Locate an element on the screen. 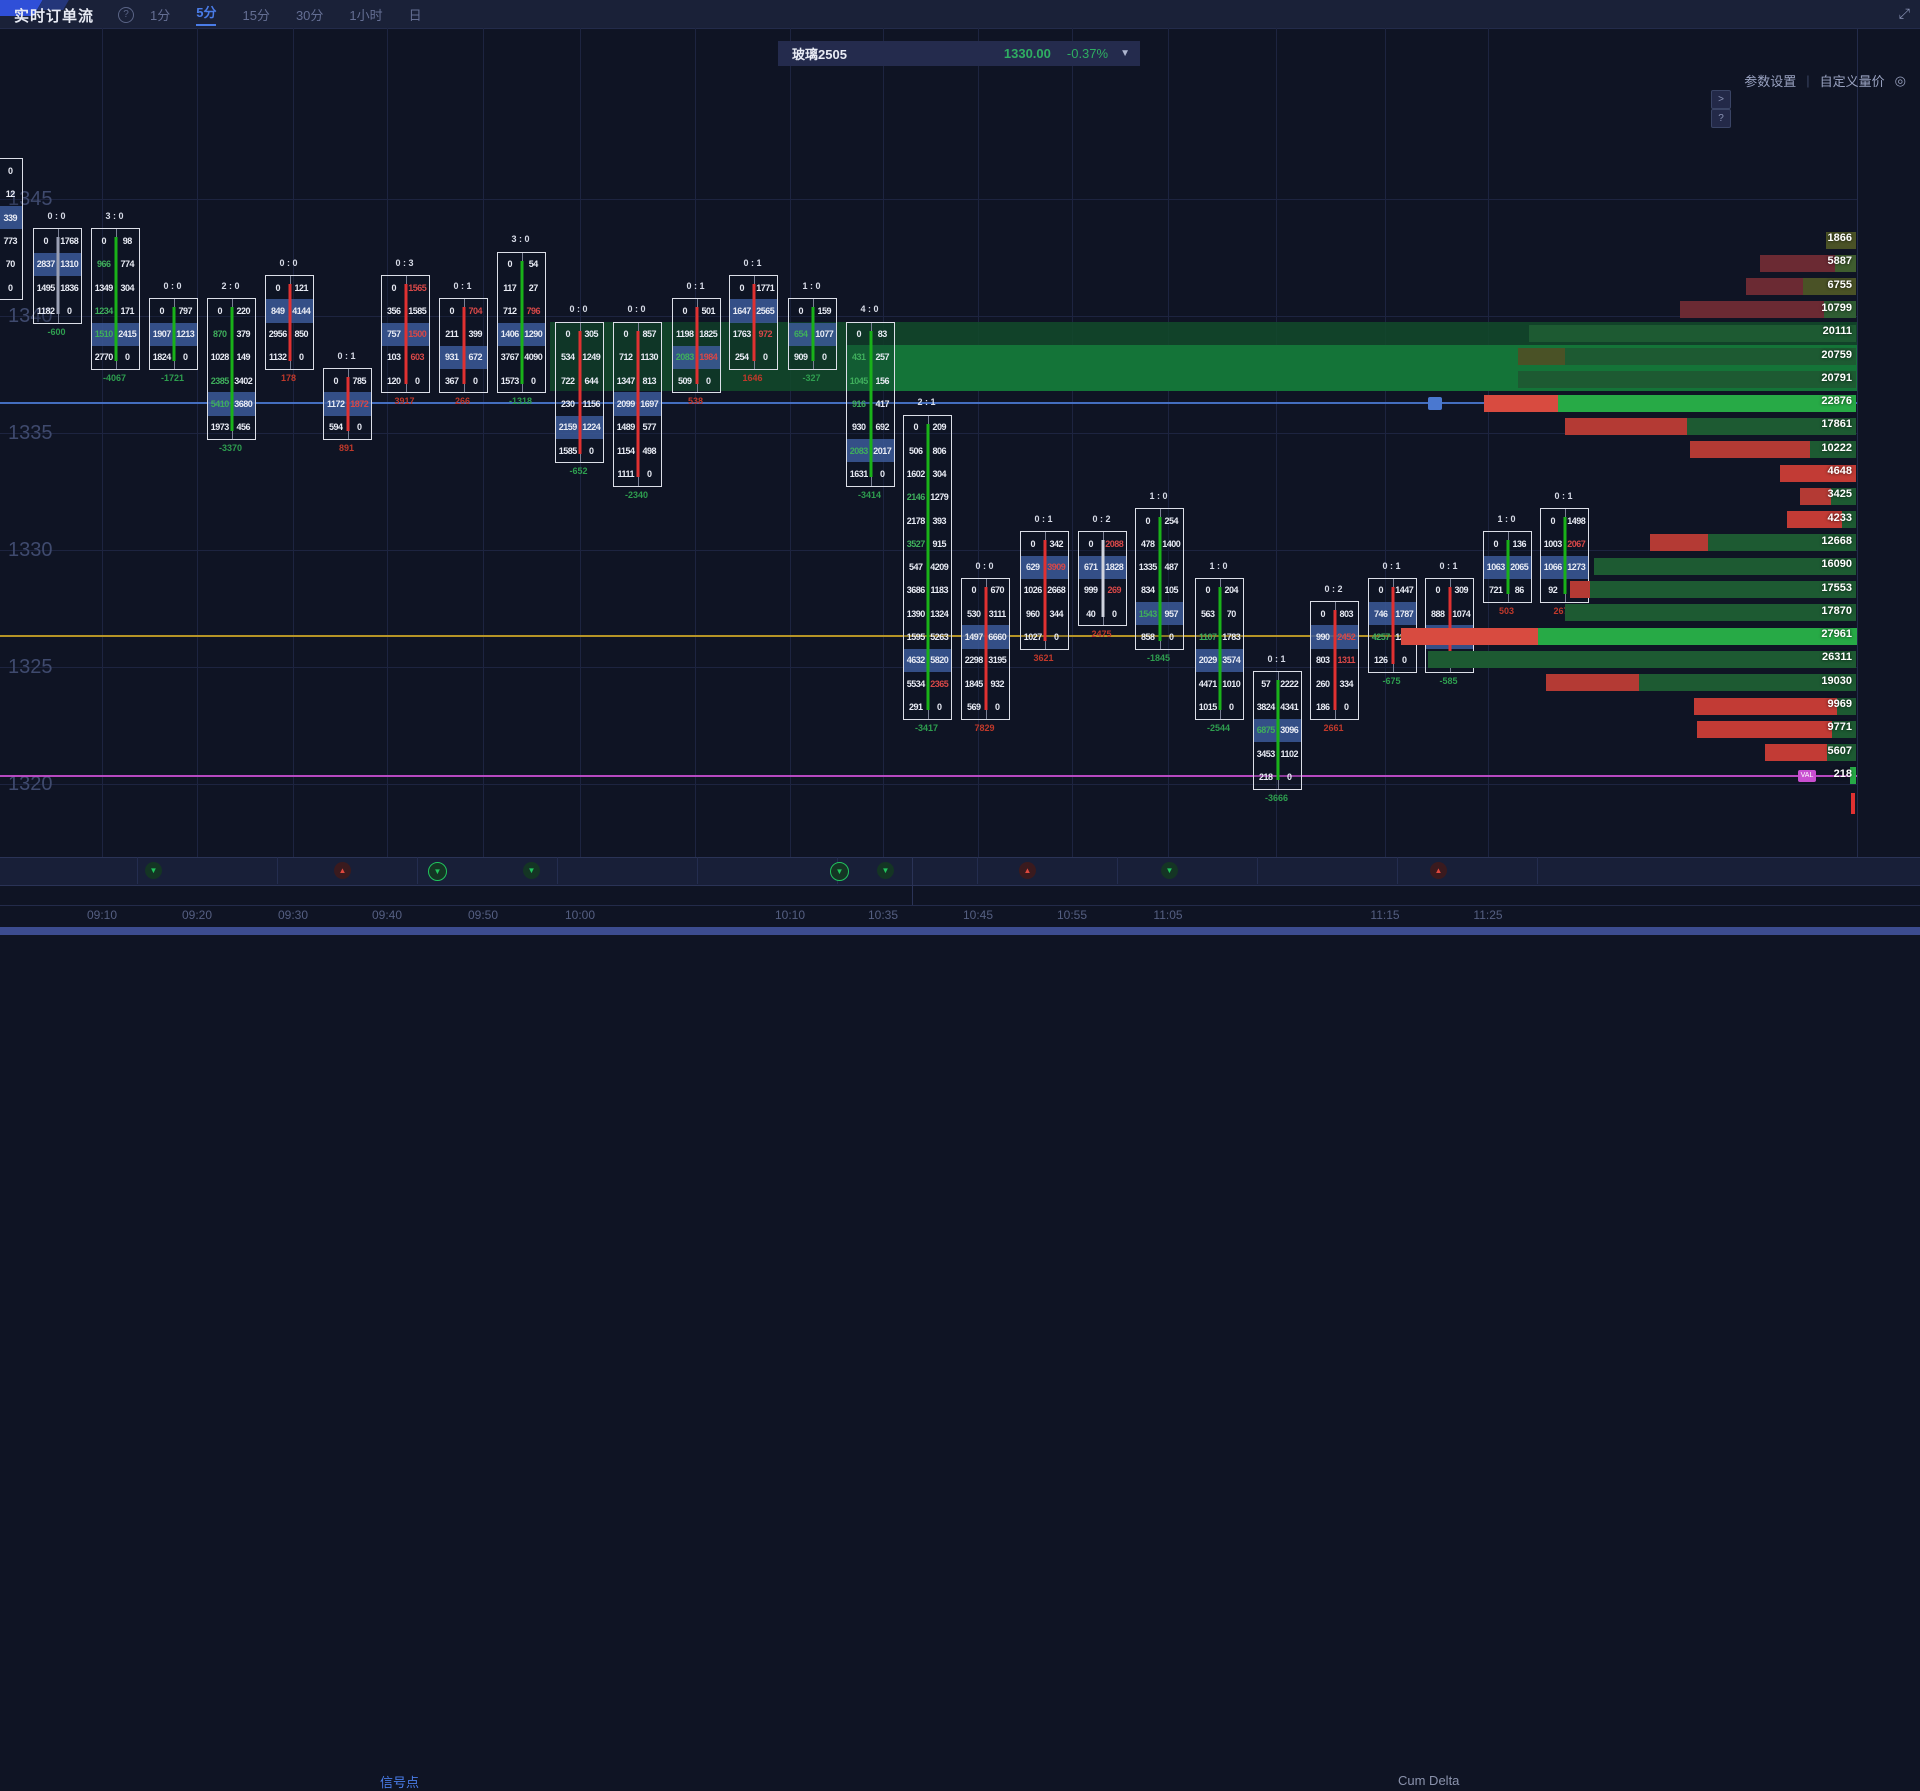 The image size is (1920, 1791). param-settings-button: 参数设置 is located at coordinates (1770, 81).